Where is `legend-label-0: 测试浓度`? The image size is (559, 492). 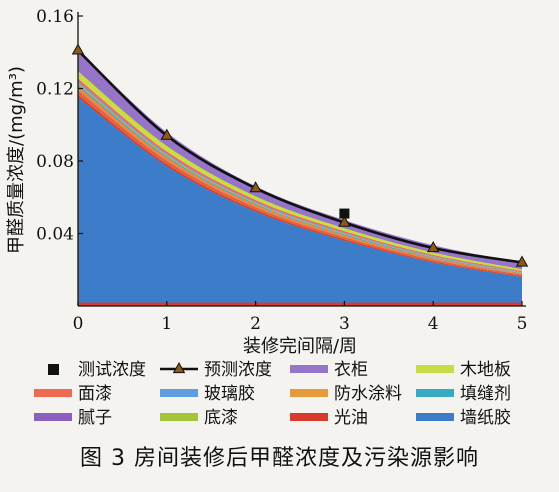
legend-label-0: 测试浓度 is located at coordinates (112, 370).